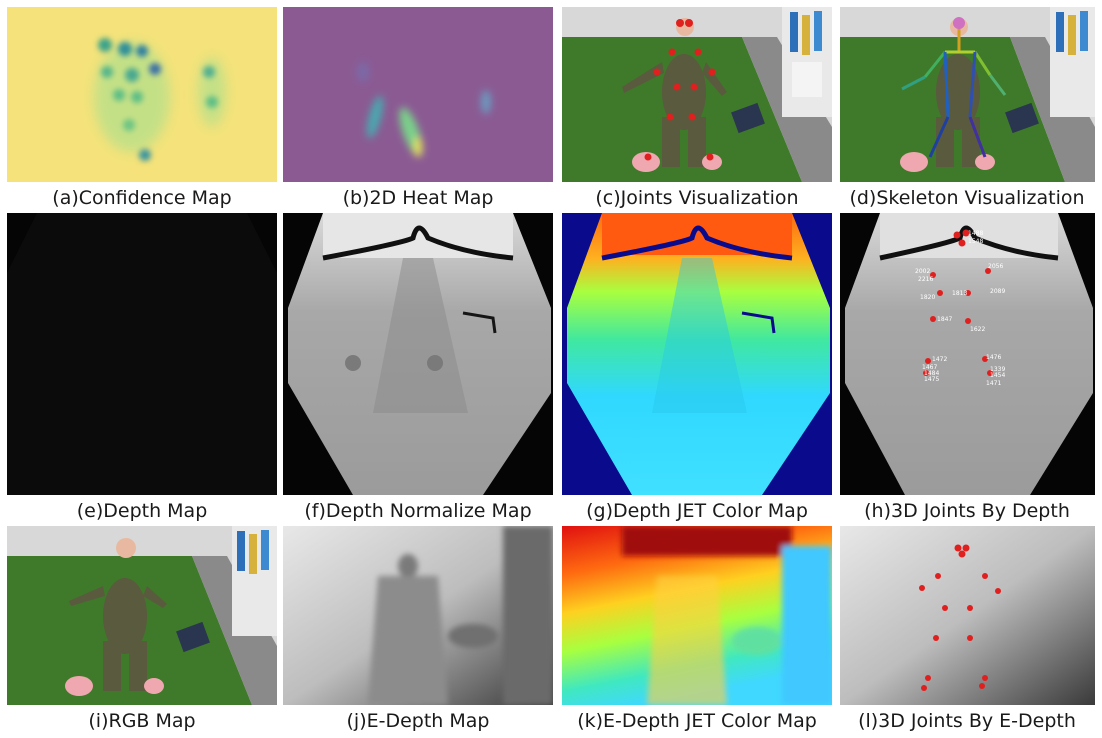 This screenshot has height=738, width=1102. What do you see at coordinates (142, 721) in the screenshot?
I see `caption-rgb-map: (i)RGB Map` at bounding box center [142, 721].